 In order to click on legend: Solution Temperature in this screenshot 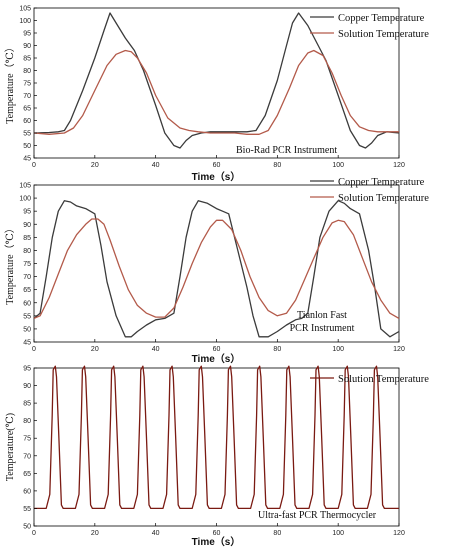, I will do `click(369, 379)`.